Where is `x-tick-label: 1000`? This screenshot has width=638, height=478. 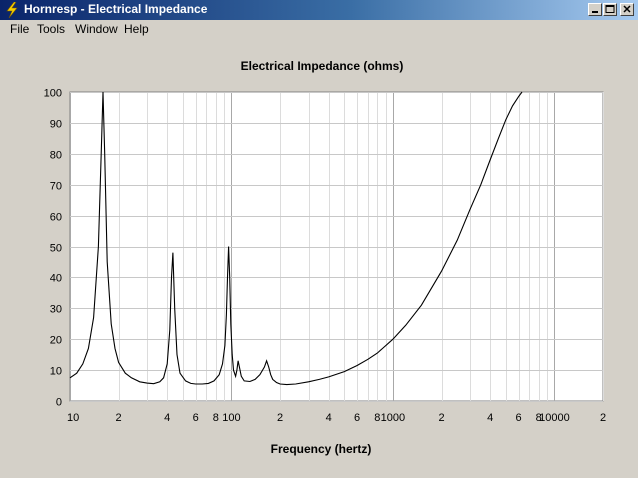
x-tick-label: 1000 is located at coordinates (393, 418).